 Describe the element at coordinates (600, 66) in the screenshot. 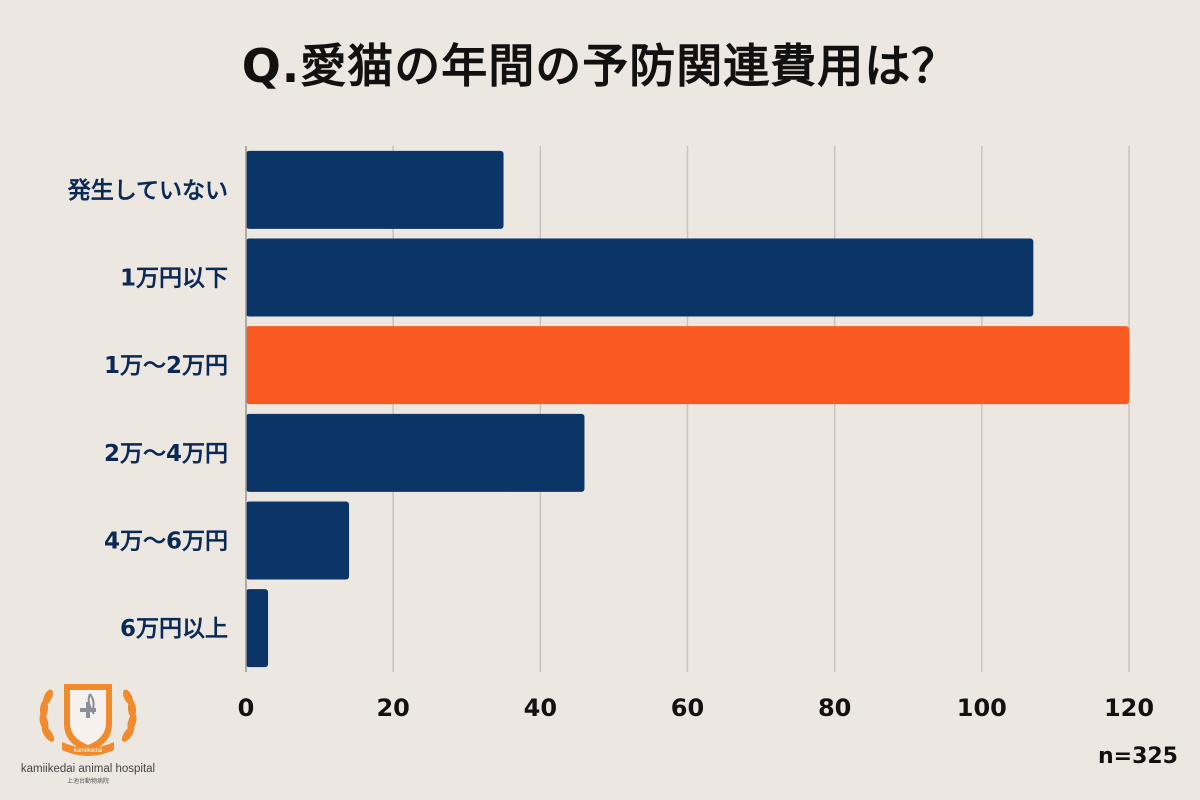

I see `chart-title: Q.愛猫の年間の予防関連費用は？` at that location.